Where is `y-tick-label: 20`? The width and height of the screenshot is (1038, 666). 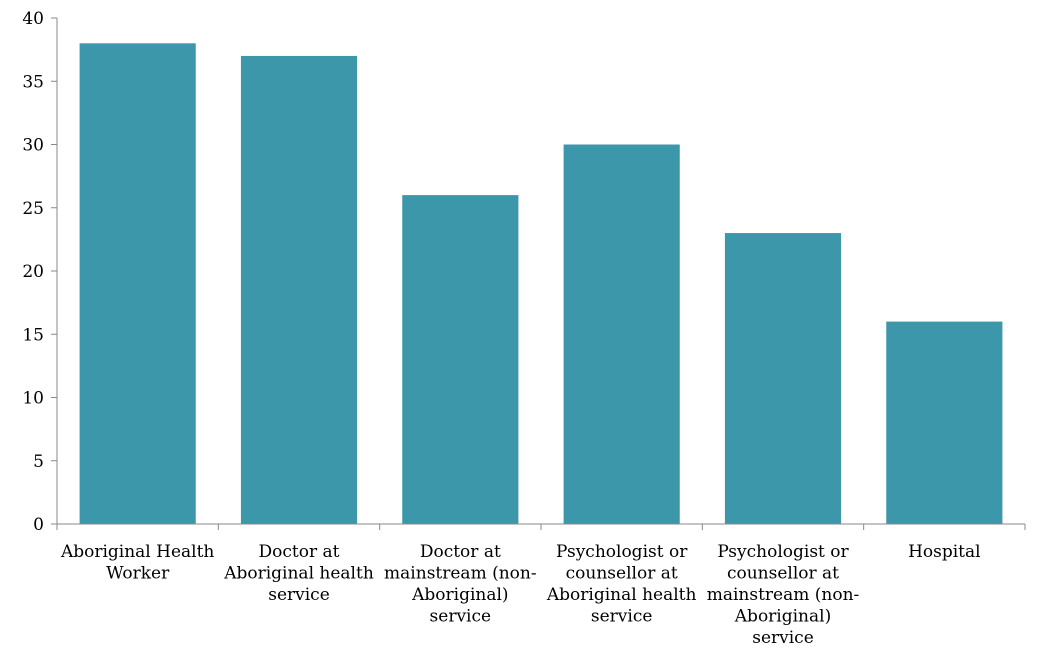
y-tick-label: 20 is located at coordinates (33, 272).